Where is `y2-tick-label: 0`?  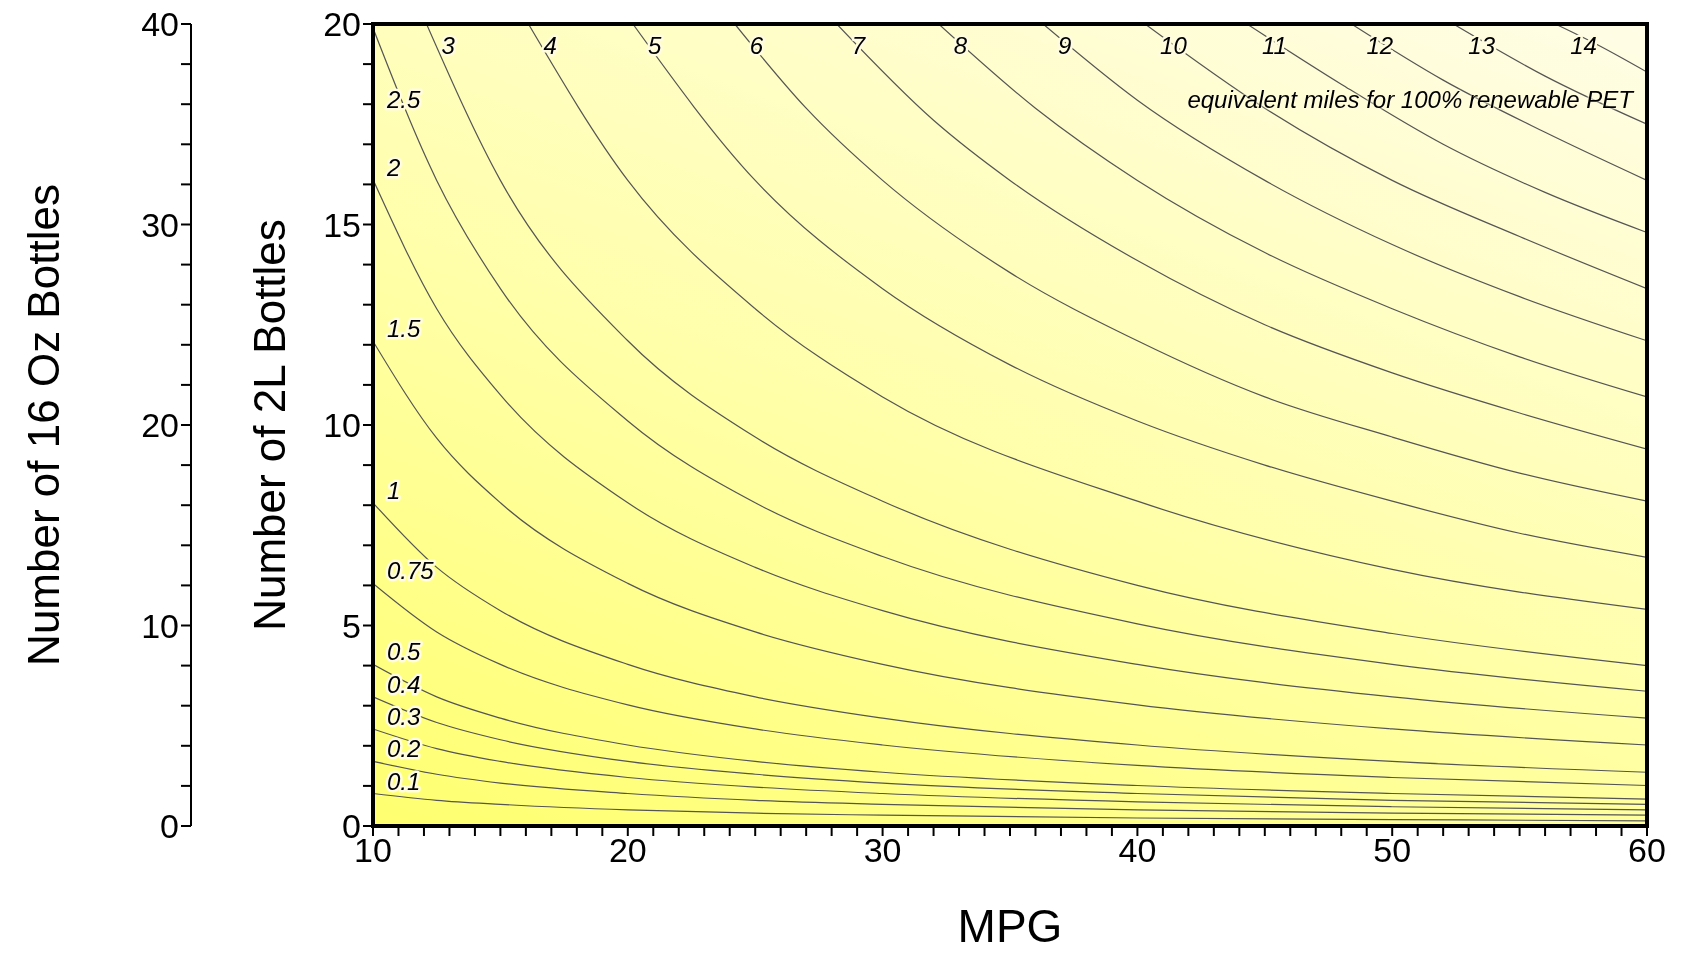 y2-tick-label: 0 is located at coordinates (169, 826).